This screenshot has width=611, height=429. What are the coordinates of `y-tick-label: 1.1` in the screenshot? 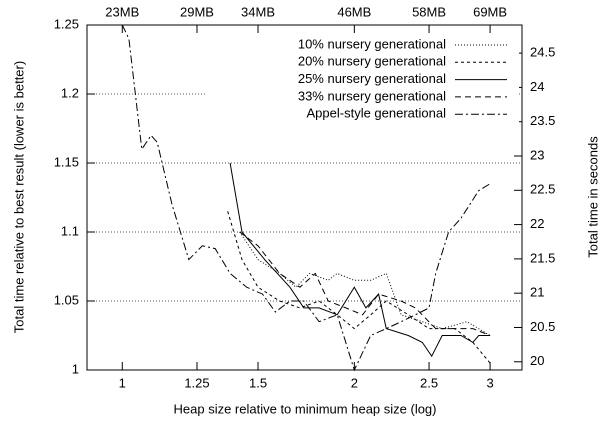 It's located at (70, 230).